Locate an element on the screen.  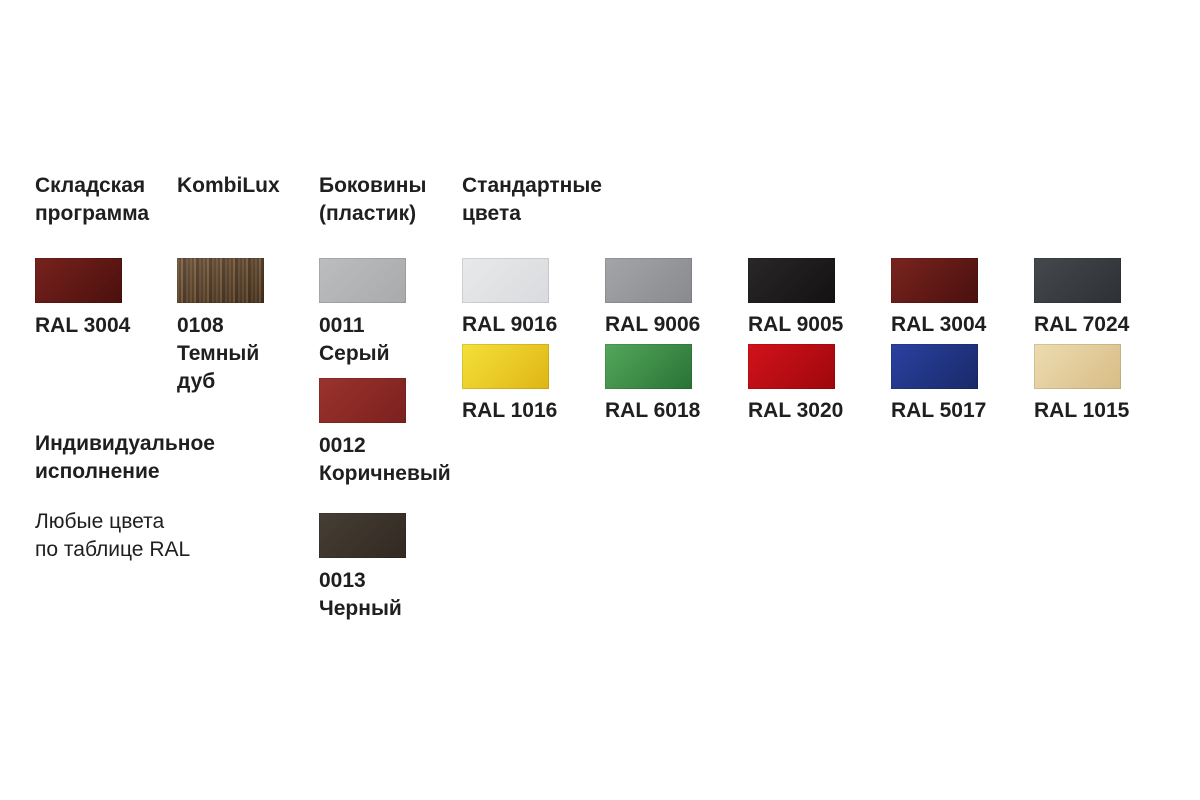
swatch-label: RAL 1016 is located at coordinates (510, 411).